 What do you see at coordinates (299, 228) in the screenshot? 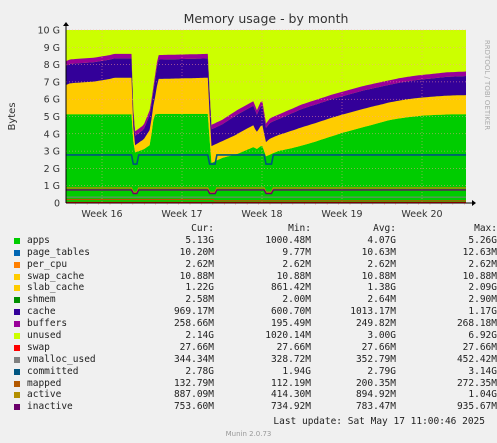
I see `legend-header-min: Min:` at bounding box center [299, 228].